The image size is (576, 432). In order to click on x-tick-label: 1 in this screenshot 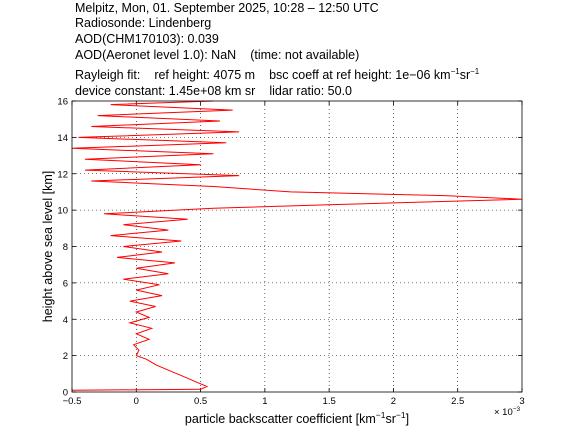, I will do `click(264, 401)`.